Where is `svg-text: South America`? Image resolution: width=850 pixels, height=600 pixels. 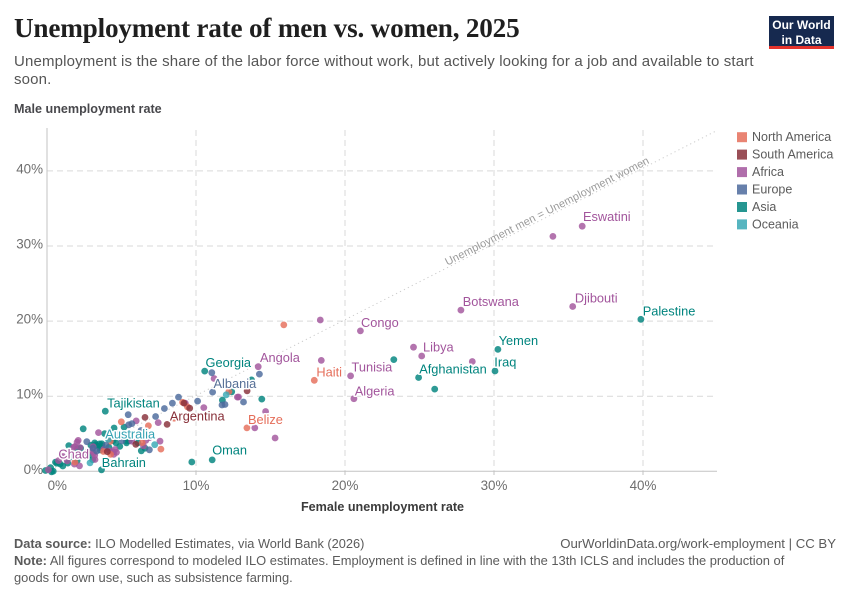 svg-text: South America is located at coordinates (792, 155).